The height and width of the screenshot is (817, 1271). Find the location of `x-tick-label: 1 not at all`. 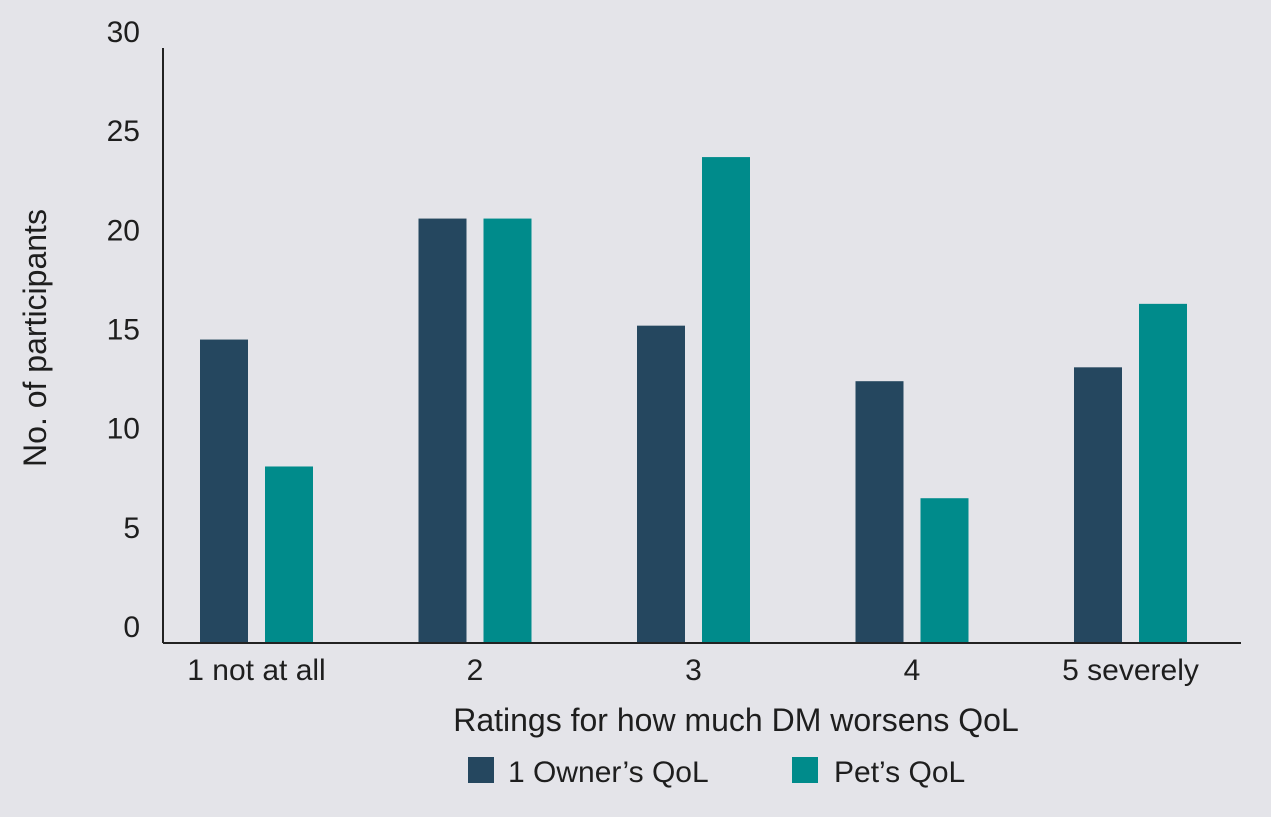

x-tick-label: 1 not at all is located at coordinates (256, 670).